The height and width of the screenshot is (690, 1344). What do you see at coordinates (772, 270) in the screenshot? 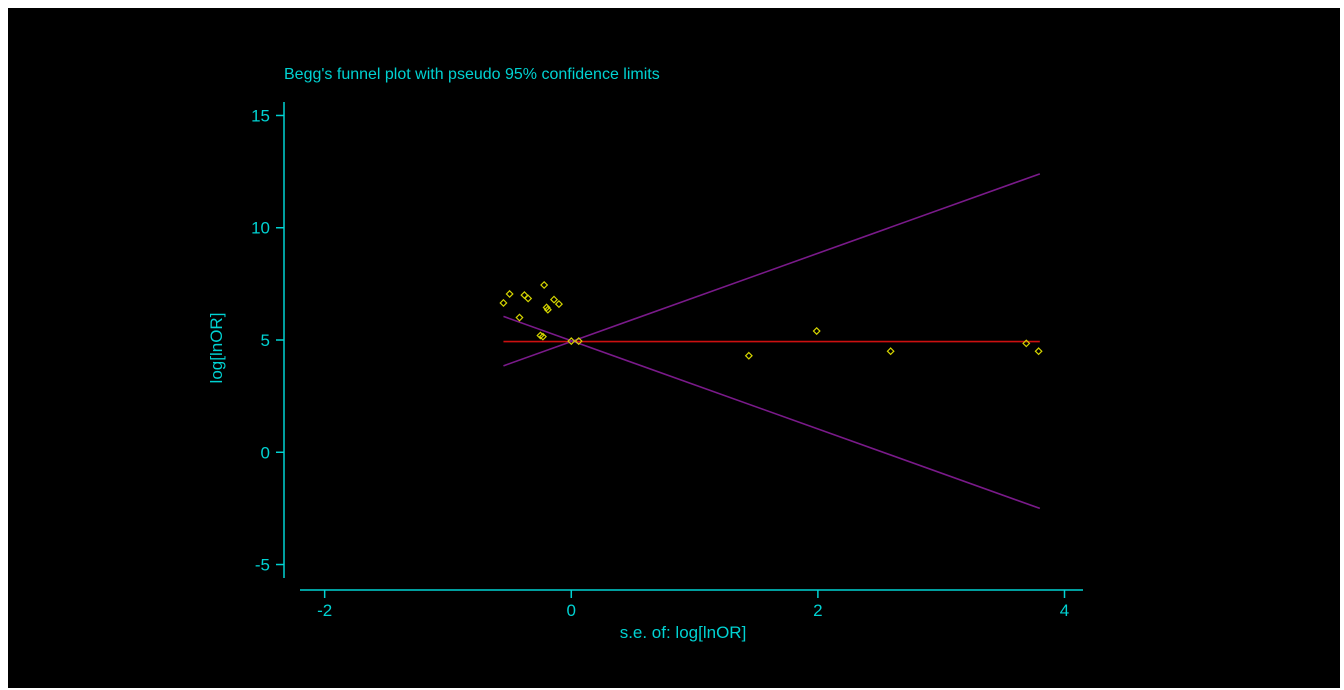
I see `upper-limit-line` at bounding box center [772, 270].